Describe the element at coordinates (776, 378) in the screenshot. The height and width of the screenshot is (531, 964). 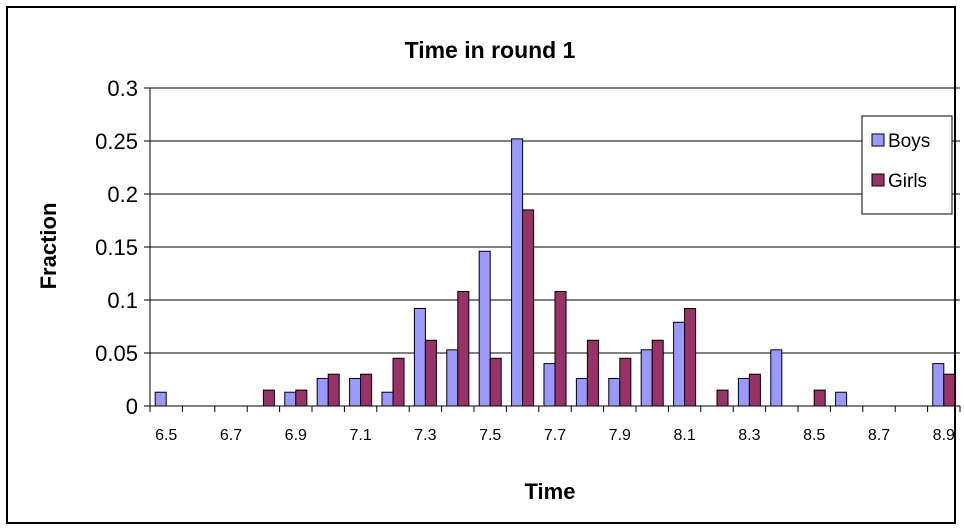
I see `bar-boys-8.4` at that location.